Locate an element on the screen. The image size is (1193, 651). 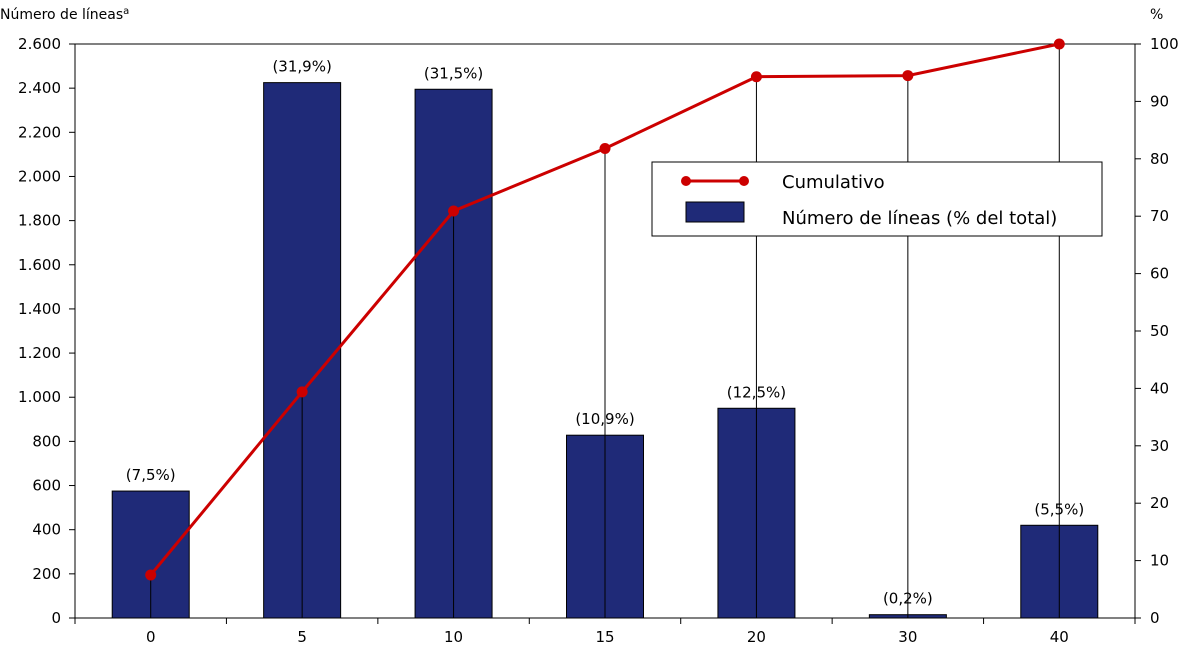
legend-box is located at coordinates (877, 199).